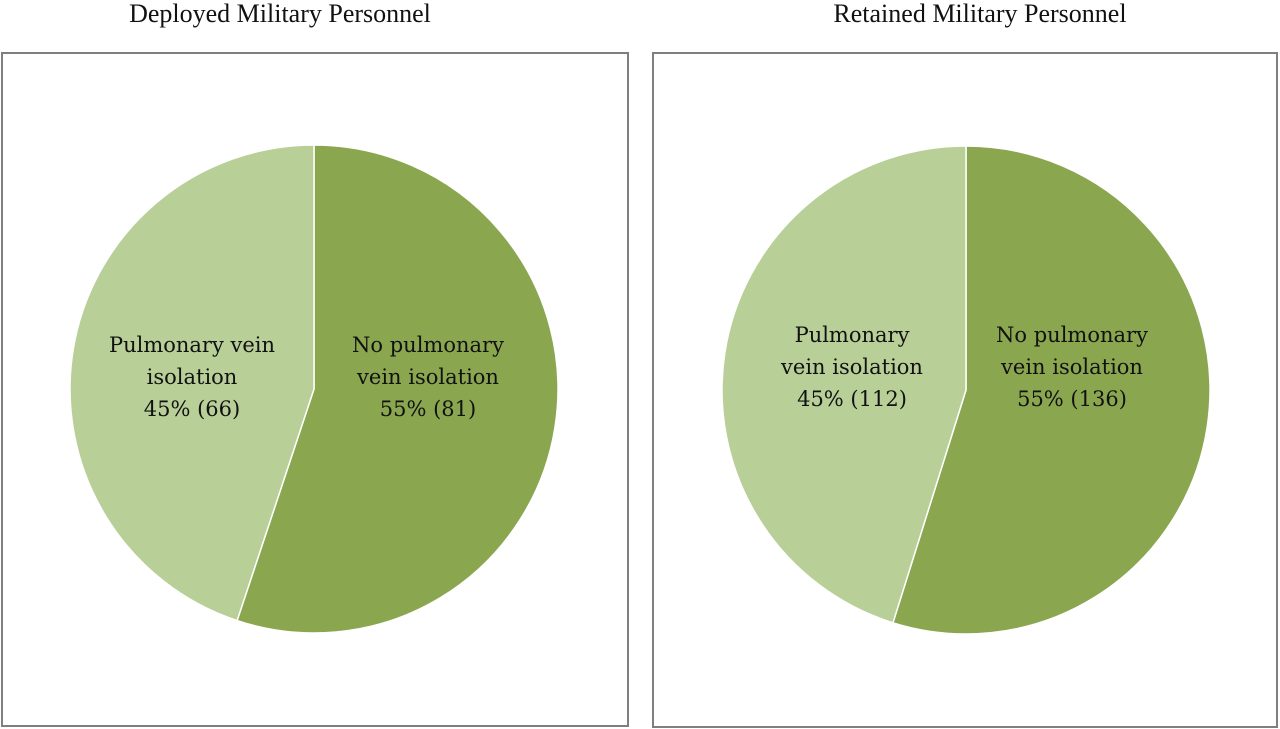 This screenshot has height=729, width=1280. I want to click on data-label-line: 55% (81), so click(428, 409).